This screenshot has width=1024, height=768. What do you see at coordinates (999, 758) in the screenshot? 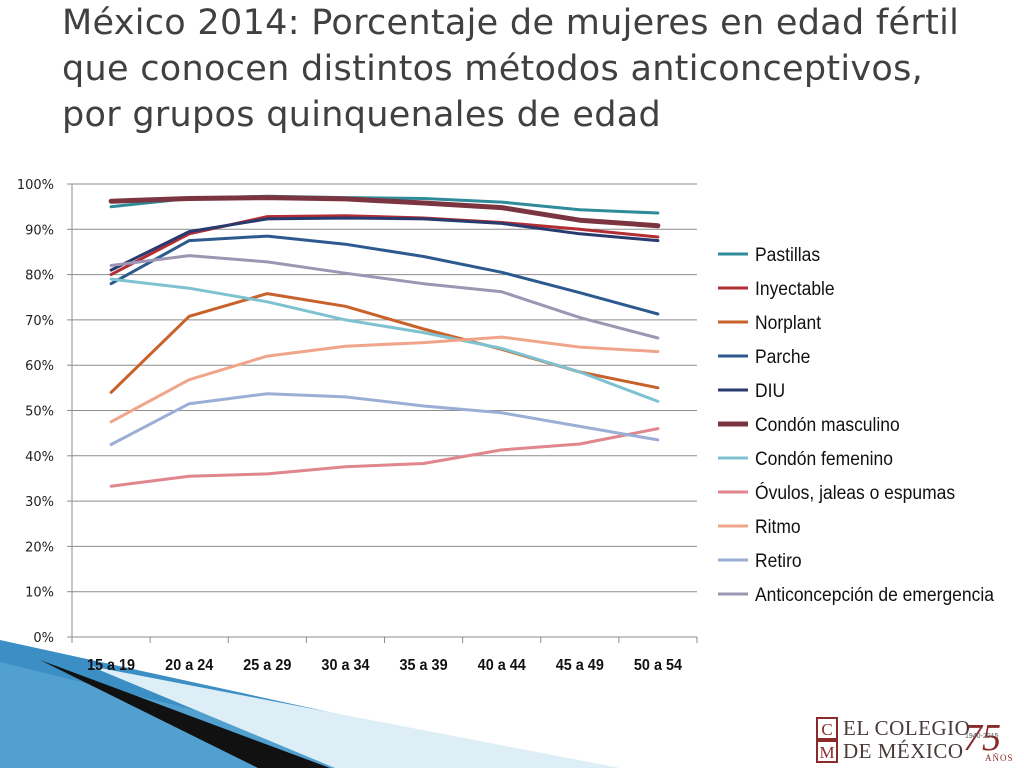
I see `logo-anniversary-word: AÑOS` at bounding box center [999, 758].